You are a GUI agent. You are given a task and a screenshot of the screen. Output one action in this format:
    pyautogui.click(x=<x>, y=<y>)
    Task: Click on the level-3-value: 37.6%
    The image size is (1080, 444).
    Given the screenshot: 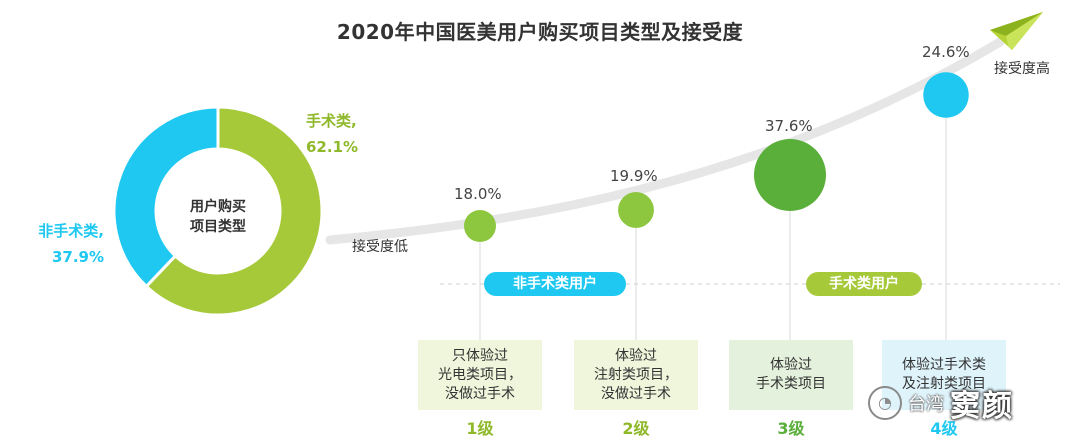 What is the action you would take?
    pyautogui.click(x=789, y=126)
    